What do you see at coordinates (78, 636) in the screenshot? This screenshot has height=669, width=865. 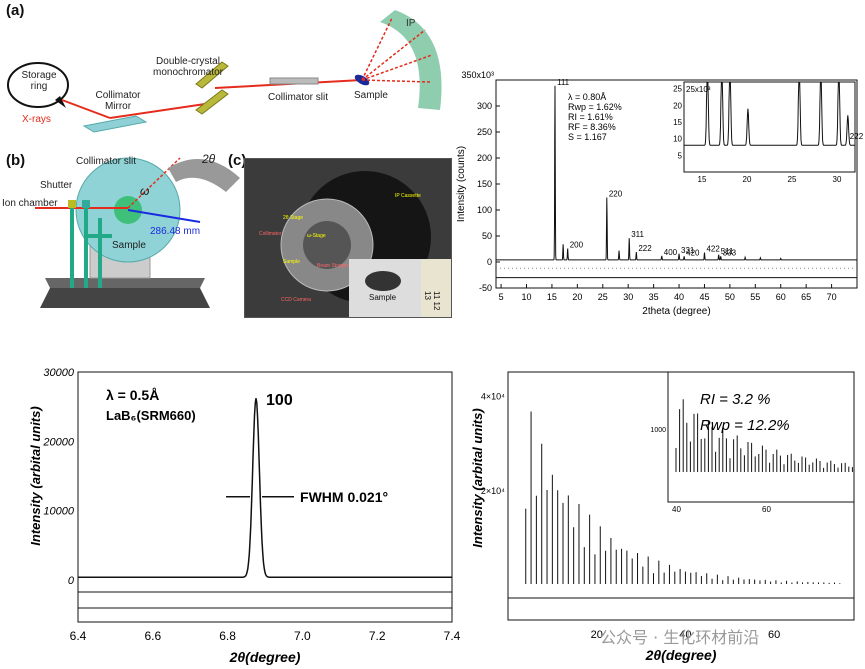 I see `x-tick-label: 6.4` at bounding box center [78, 636].